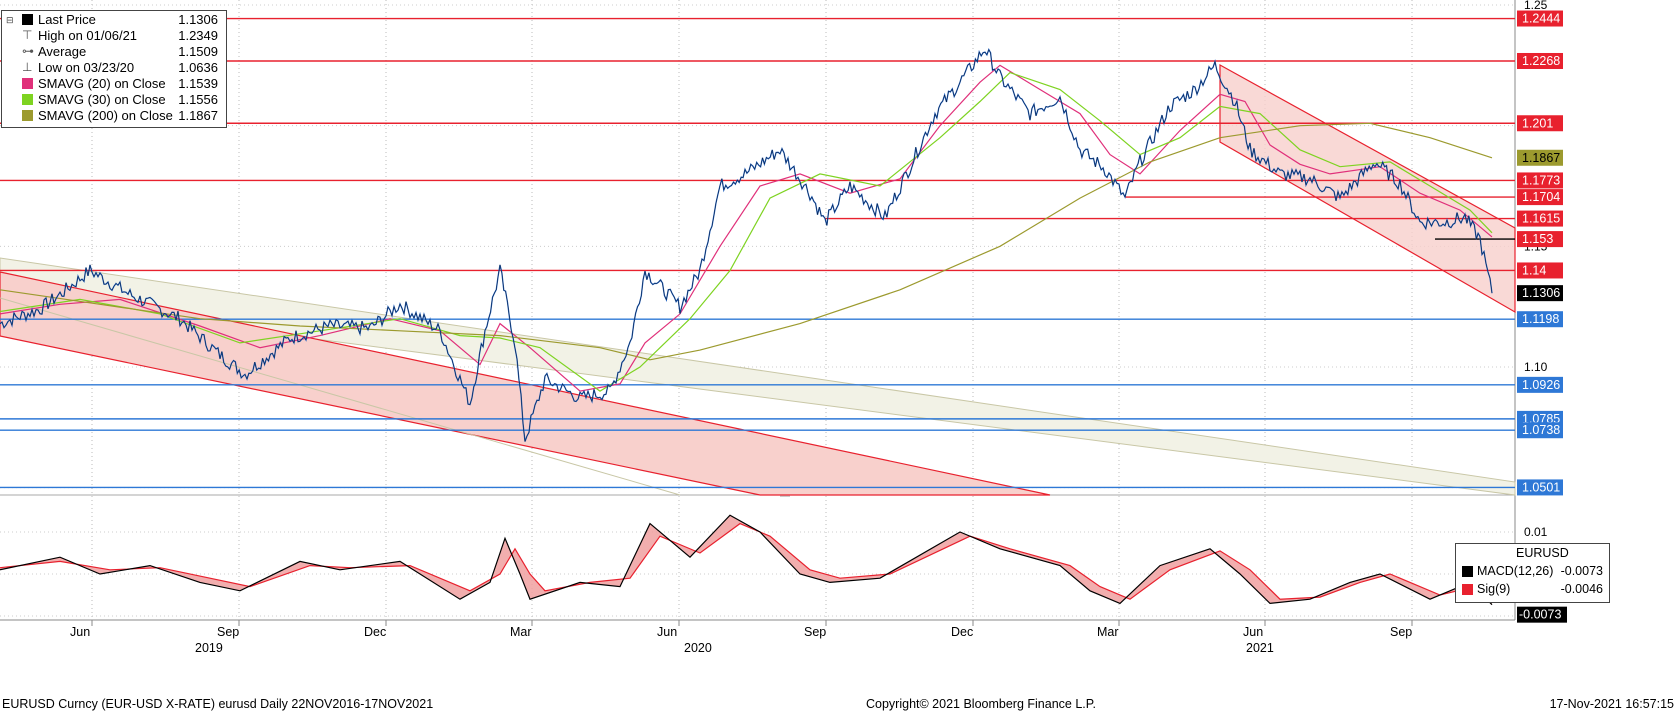 The image size is (1678, 715). What do you see at coordinates (27, 67) in the screenshot?
I see `low-marker-icon: ⊥` at bounding box center [27, 67].